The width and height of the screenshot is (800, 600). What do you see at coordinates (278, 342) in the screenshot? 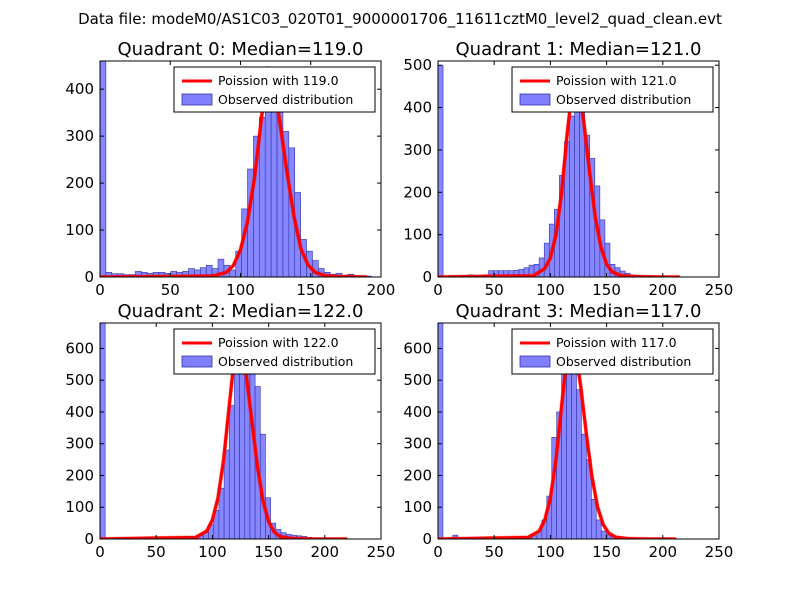
I see `legend-label-poisson: Poission with 122.0` at bounding box center [278, 342].